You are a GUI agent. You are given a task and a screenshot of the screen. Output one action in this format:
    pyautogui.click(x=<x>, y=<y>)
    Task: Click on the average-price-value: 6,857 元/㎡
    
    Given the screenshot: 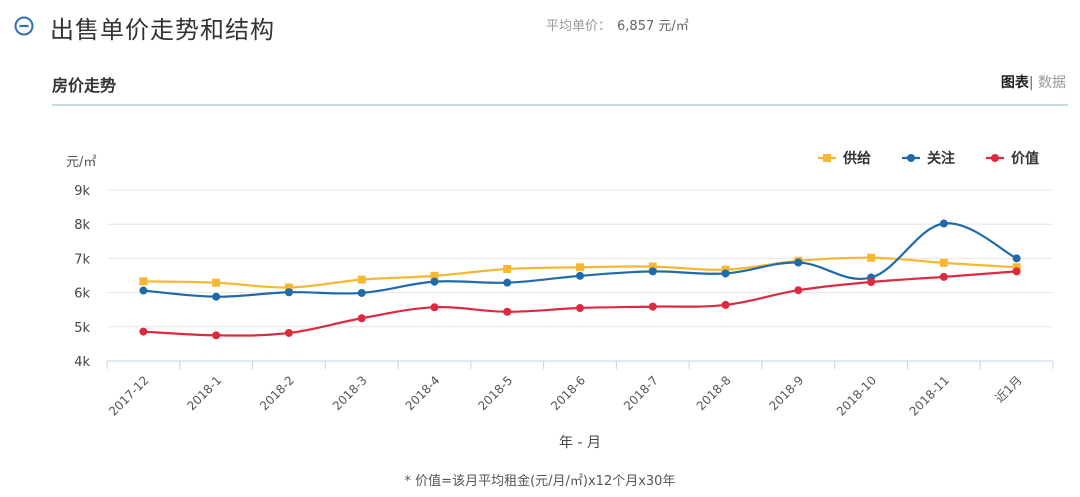 What is the action you would take?
    pyautogui.click(x=653, y=26)
    